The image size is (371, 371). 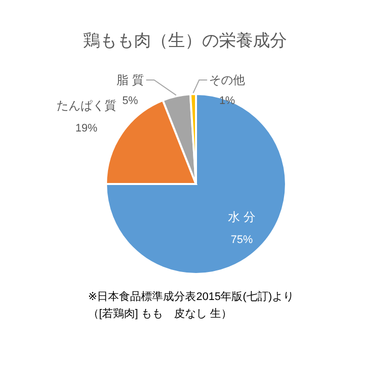 I want to click on data-label: 75%, so click(x=242, y=240).